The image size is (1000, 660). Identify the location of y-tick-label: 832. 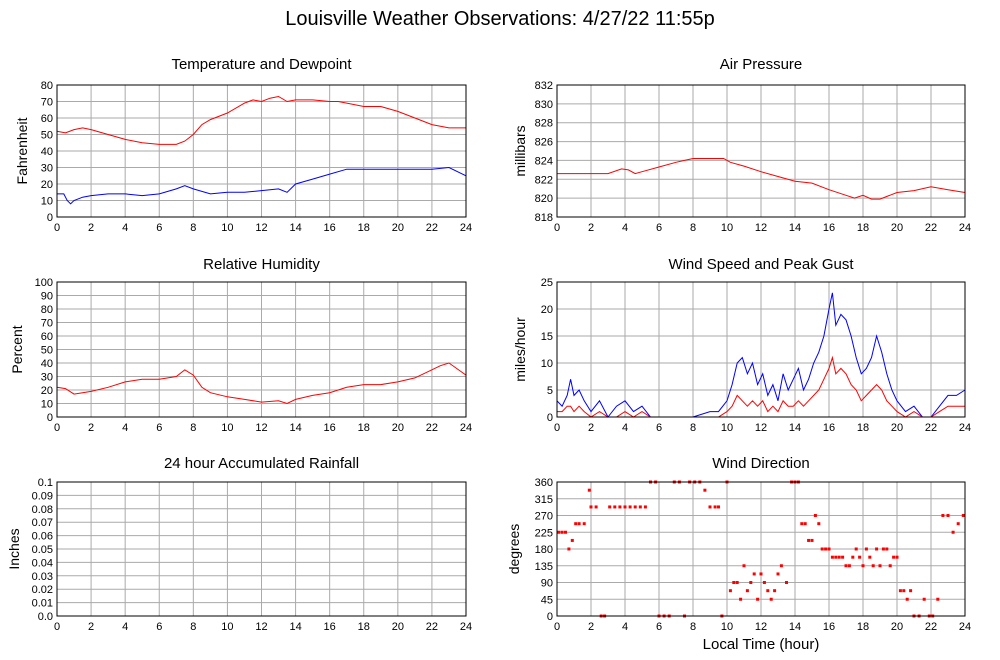
(544, 86).